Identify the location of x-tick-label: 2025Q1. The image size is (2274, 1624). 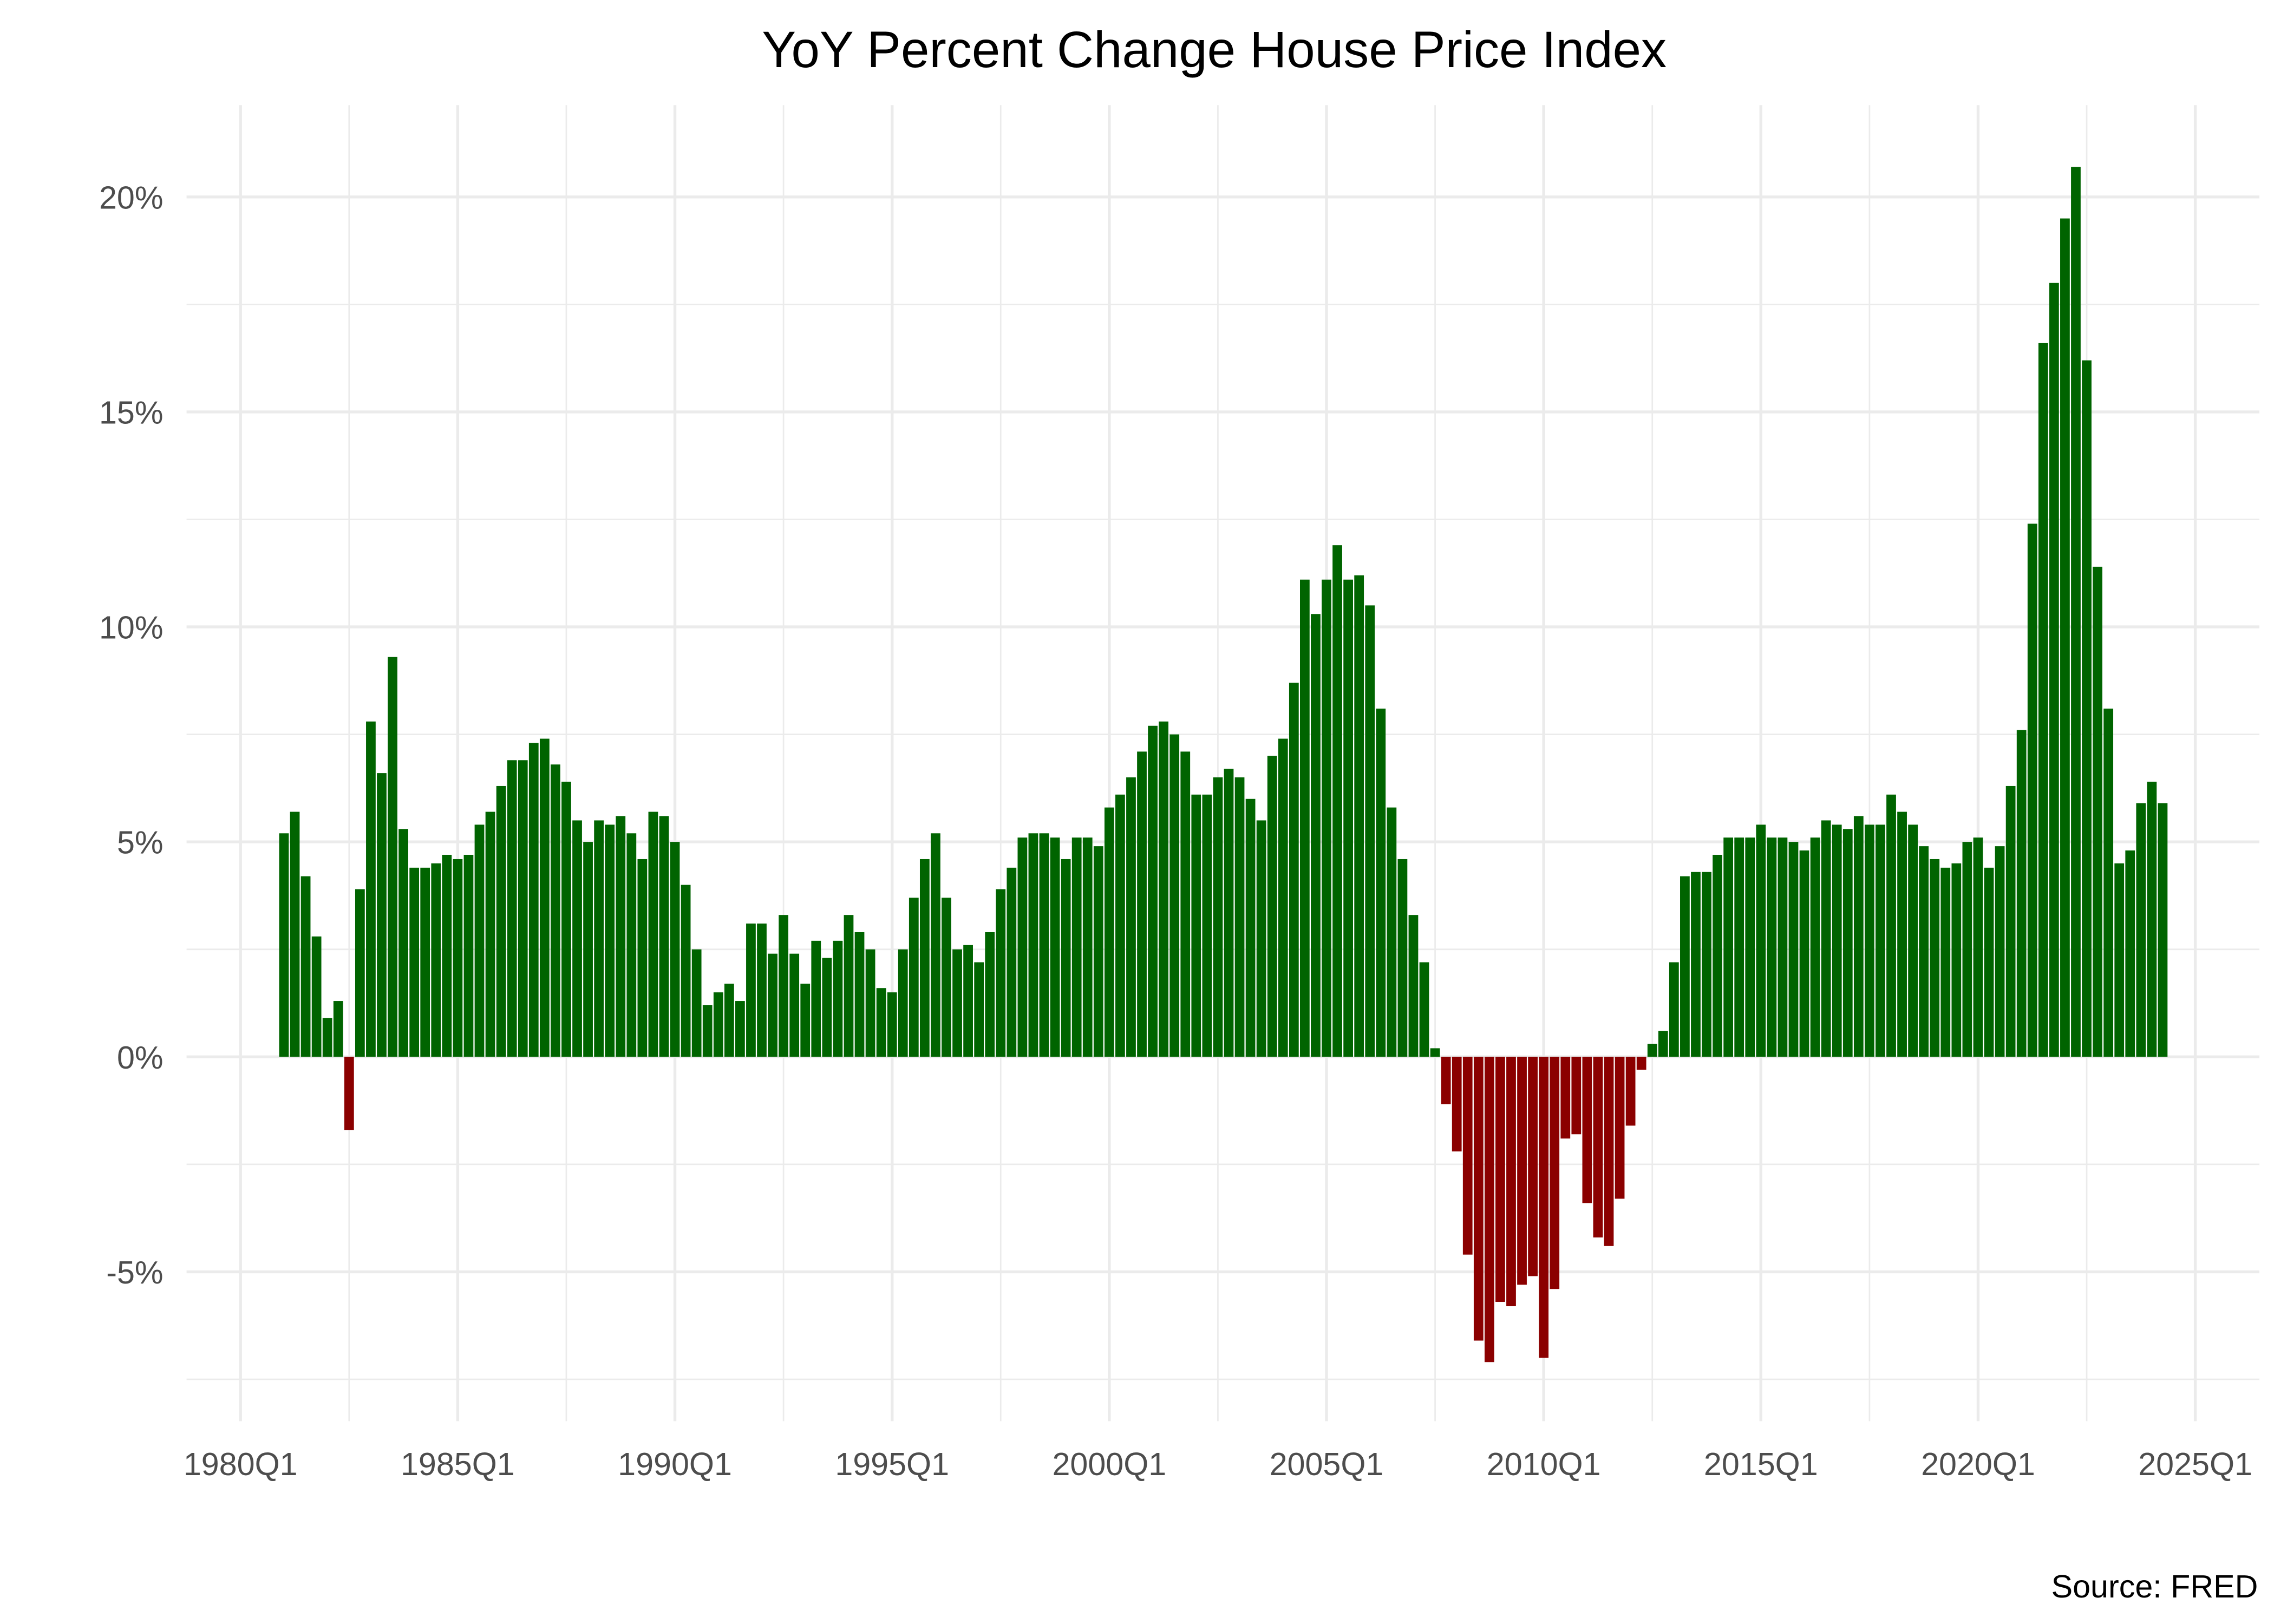
(2195, 1464).